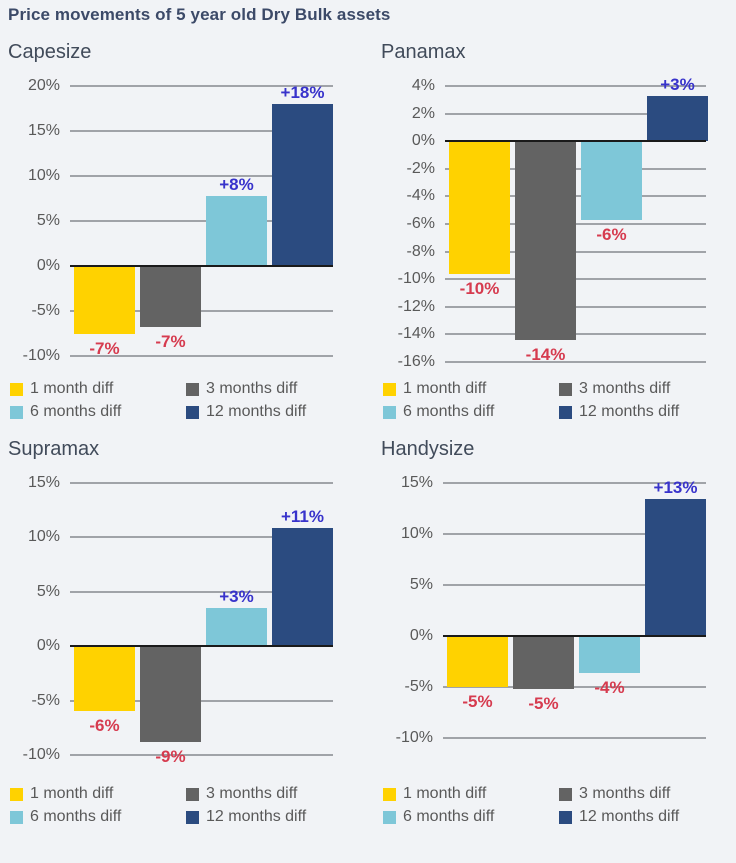  I want to click on plot-handysize: 15% 10% 5% 0% -5% -10% -5% -5% -4% +13%, so click(555, 610).